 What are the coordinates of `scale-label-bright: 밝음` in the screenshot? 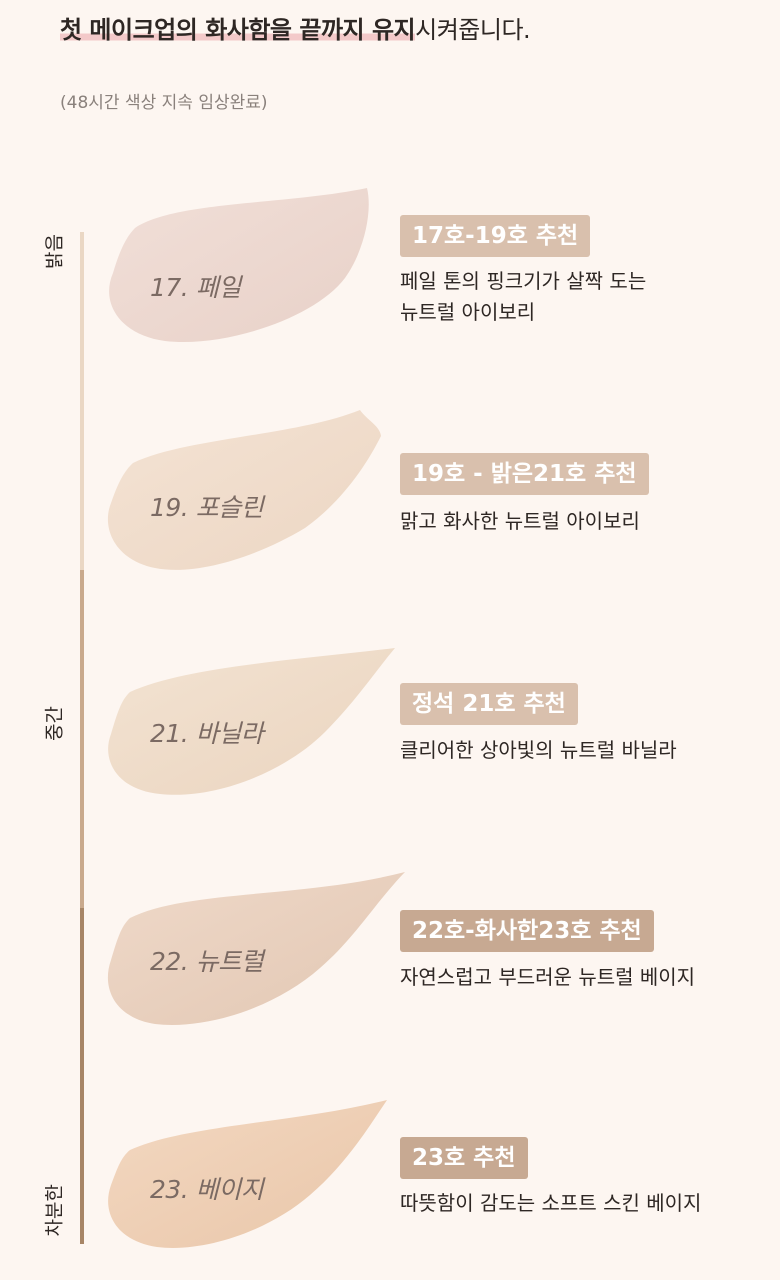 It's located at (54, 251).